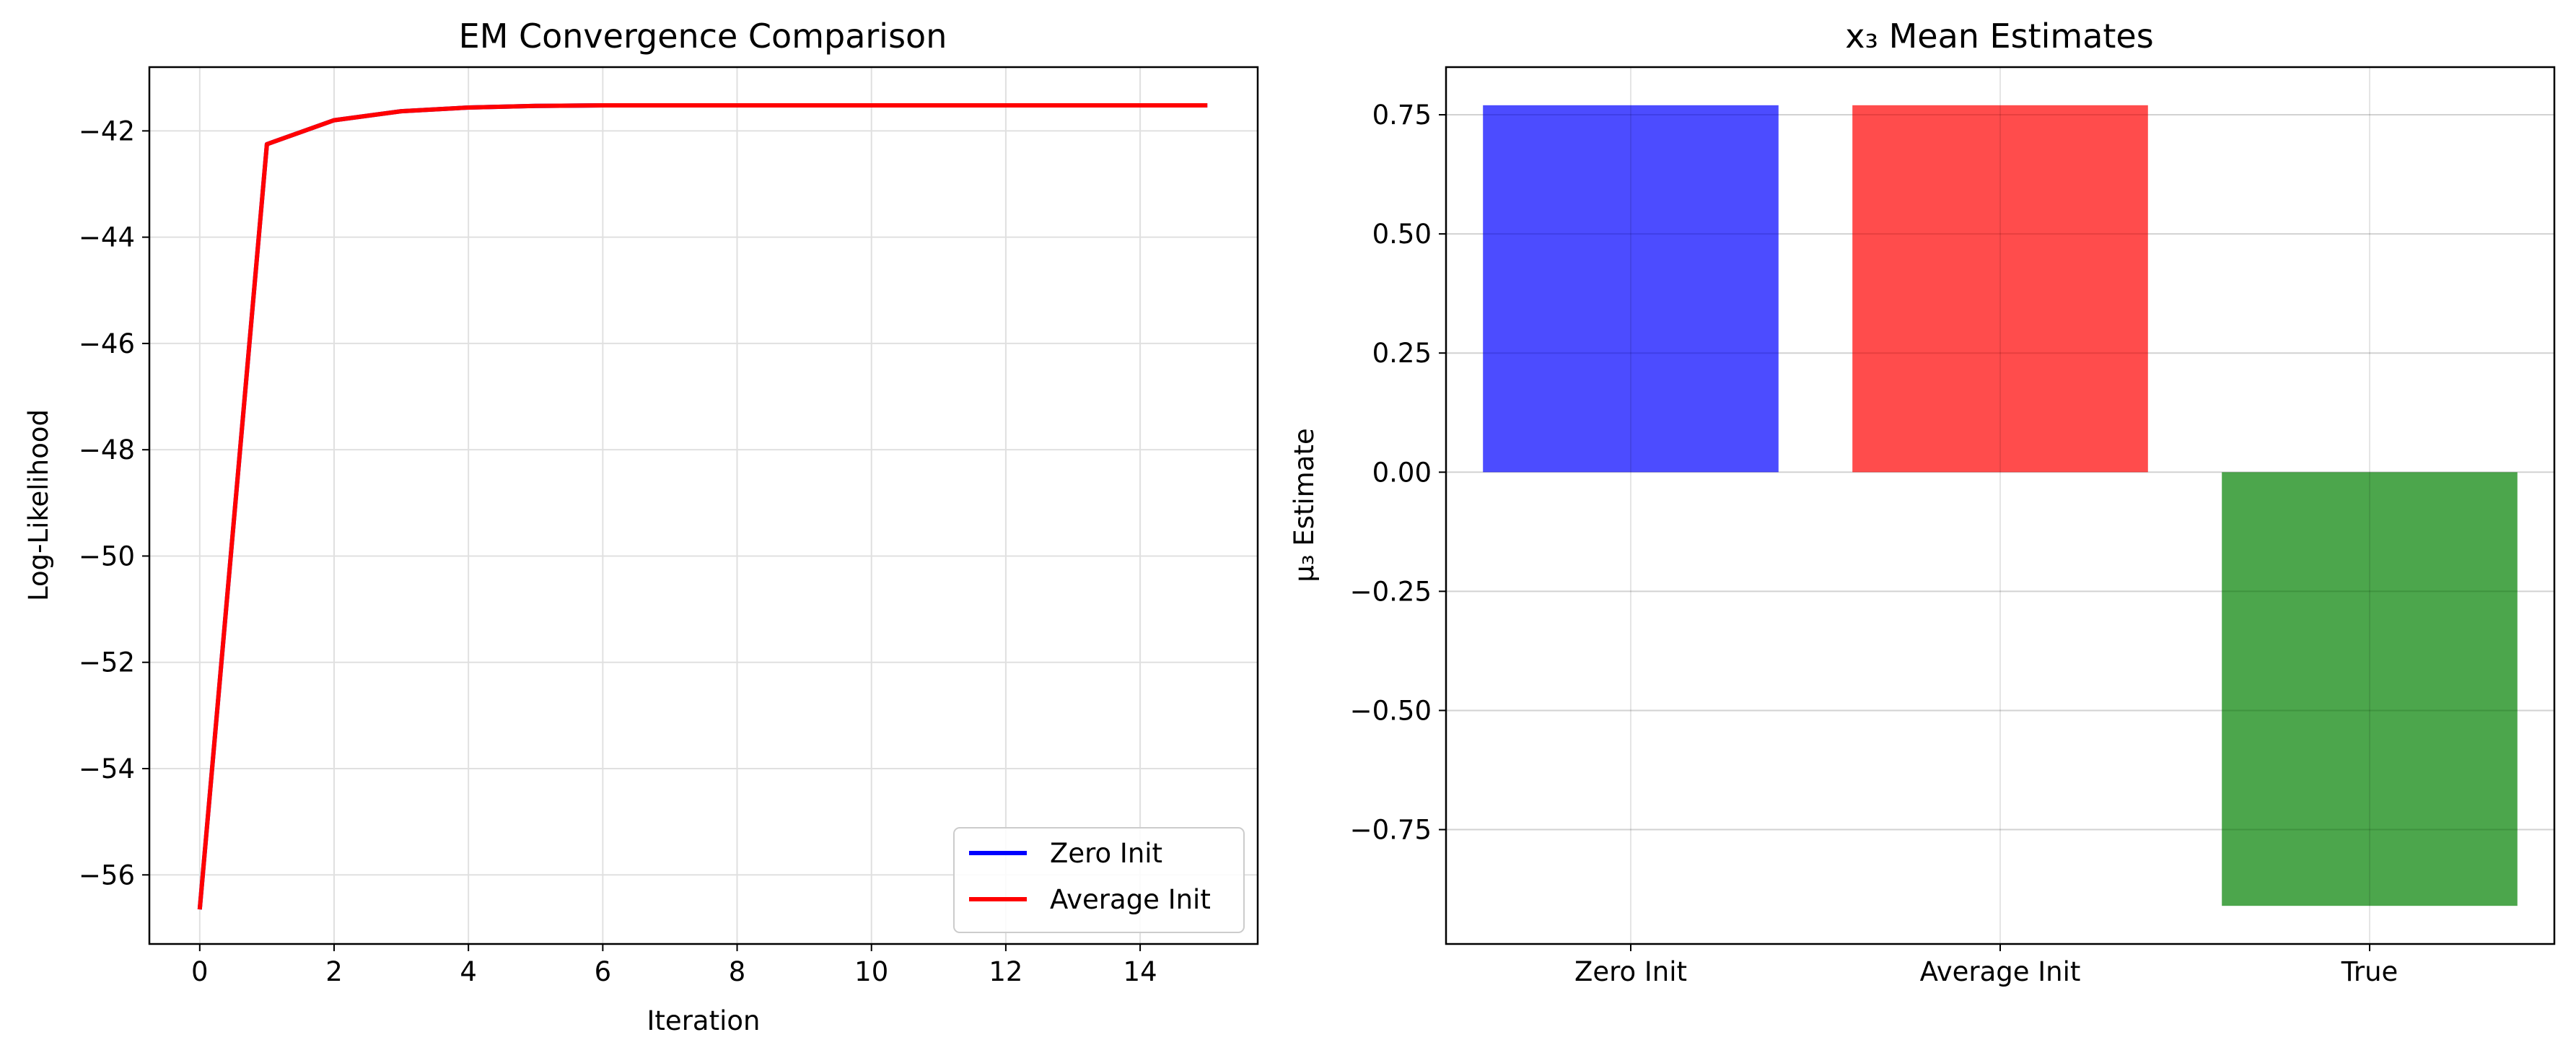 The image size is (2576, 1058). Describe the element at coordinates (1140, 971) in the screenshot. I see `x-tick-label: 14` at that location.